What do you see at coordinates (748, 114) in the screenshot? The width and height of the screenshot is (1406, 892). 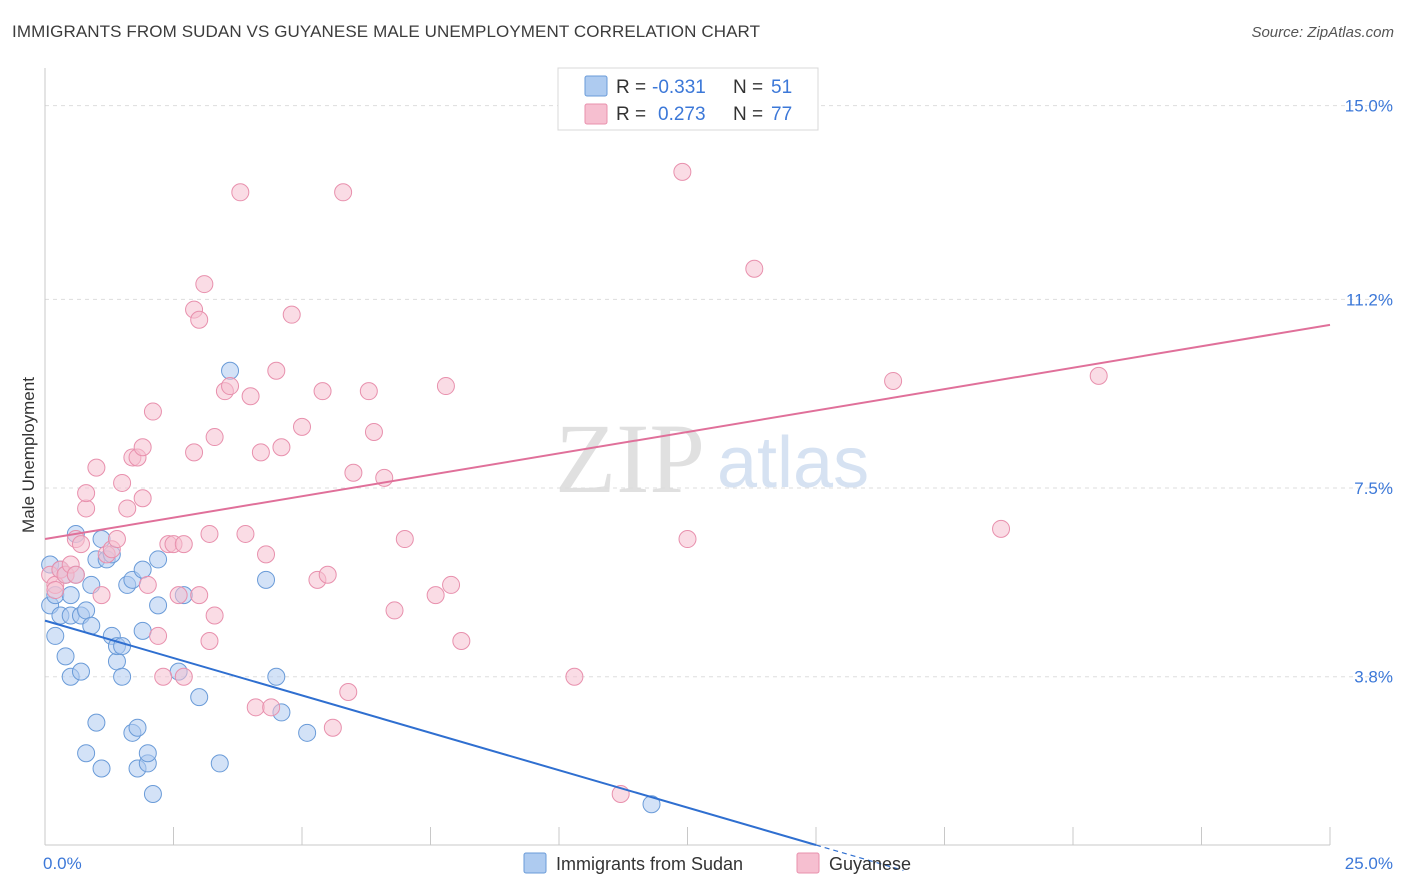 I see `legend-n-label-2: N =` at bounding box center [748, 114].